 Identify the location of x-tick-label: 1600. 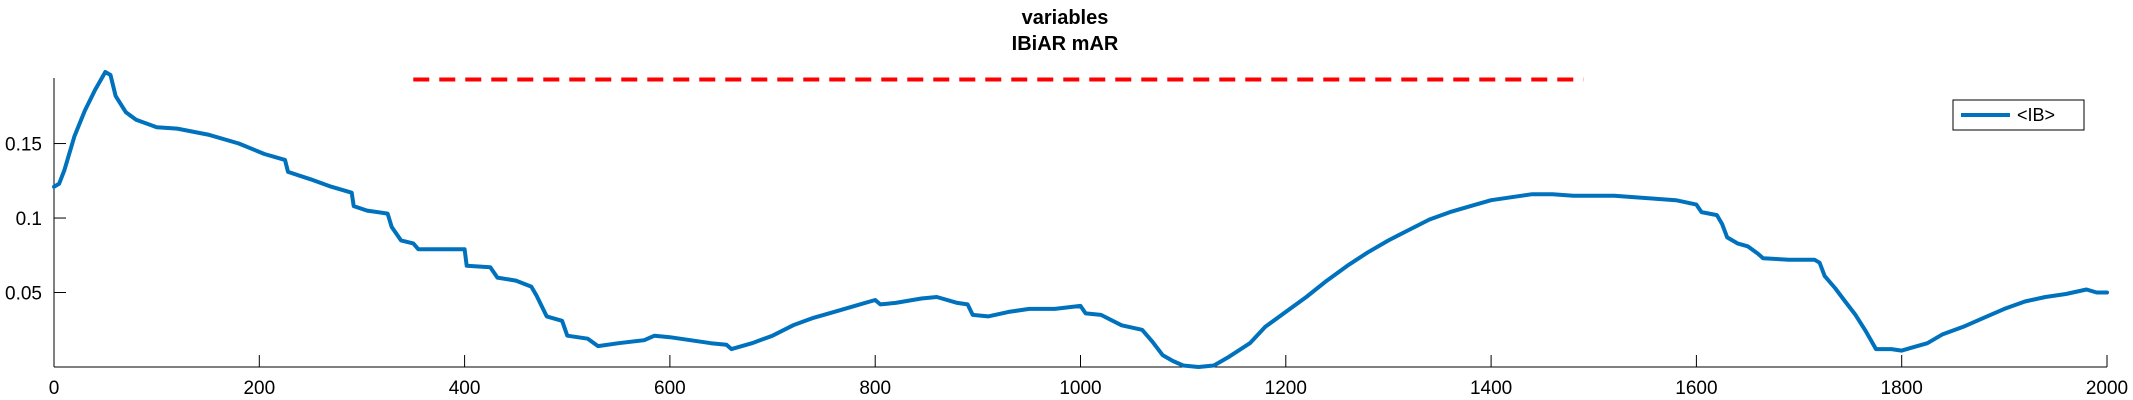
(1696, 388).